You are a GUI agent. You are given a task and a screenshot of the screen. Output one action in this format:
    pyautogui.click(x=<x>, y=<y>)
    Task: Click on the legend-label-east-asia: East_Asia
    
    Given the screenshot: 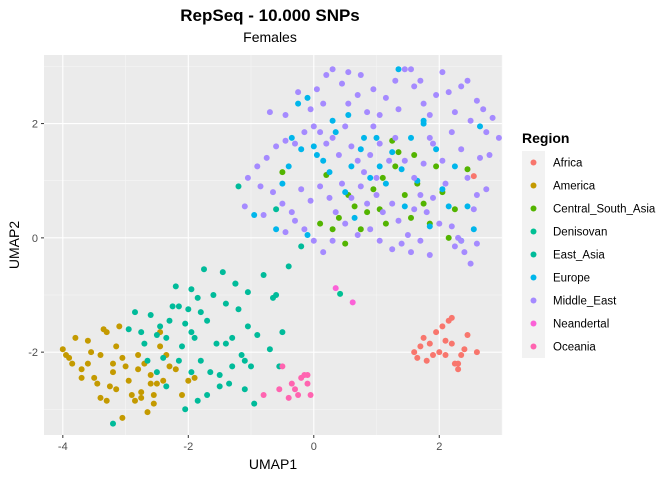 What is the action you would take?
    pyautogui.click(x=579, y=256)
    